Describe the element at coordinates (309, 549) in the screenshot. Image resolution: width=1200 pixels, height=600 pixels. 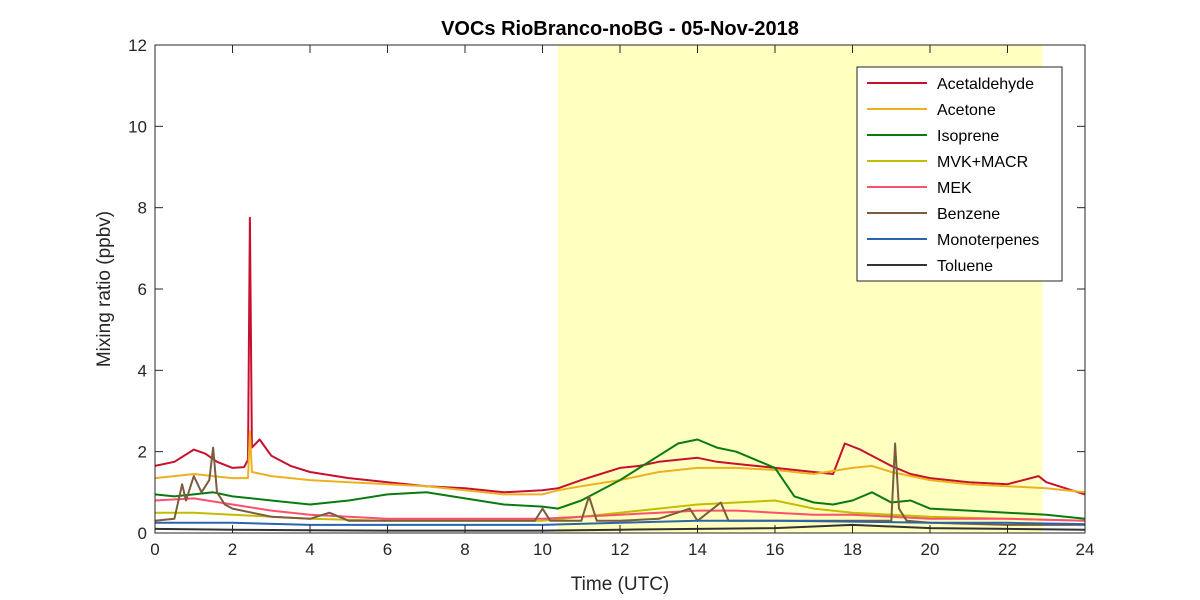
I see `x-tick-label: 4` at that location.